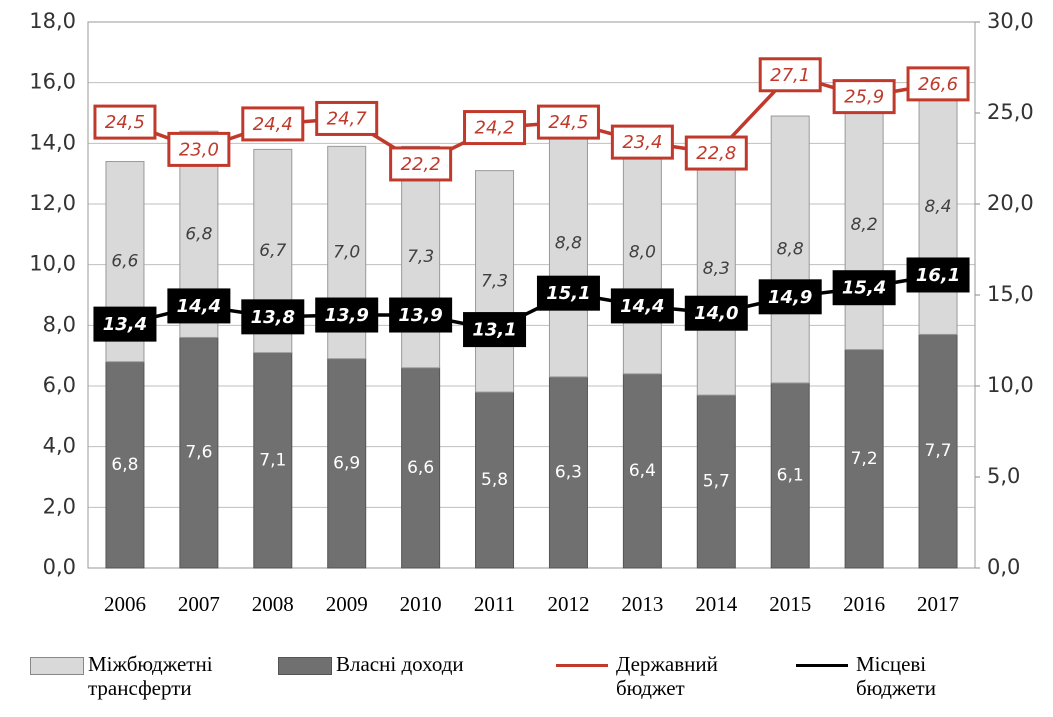 This screenshot has width=1053, height=717. Describe the element at coordinates (59, 324) in the screenshot. I see `y-tick-label: 8,0` at that location.